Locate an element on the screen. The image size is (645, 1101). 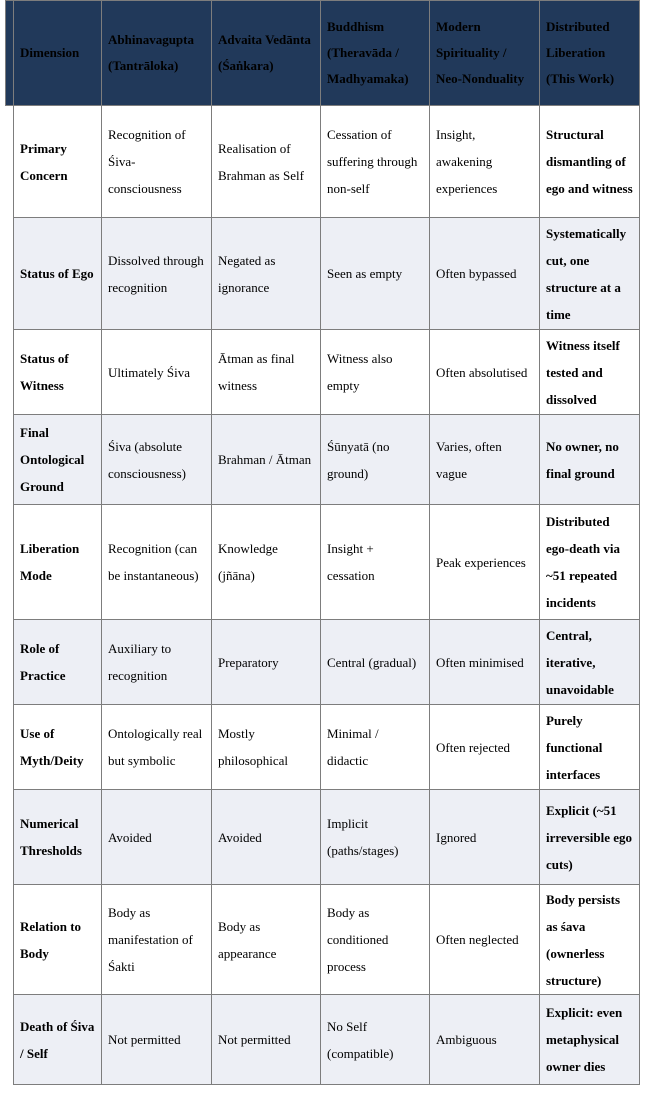
table-cell: Often absolutised is located at coordinates (485, 372).